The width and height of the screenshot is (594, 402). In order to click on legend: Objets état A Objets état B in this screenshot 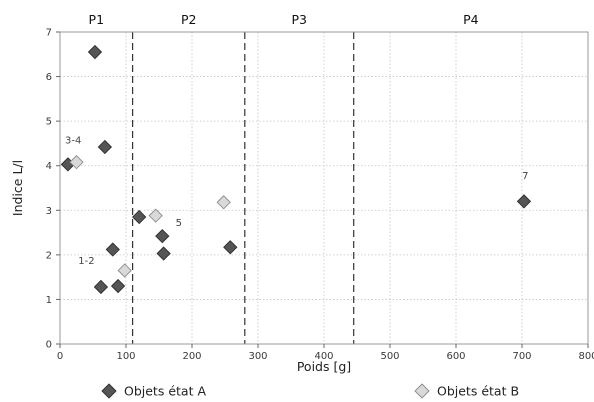, I will do `click(310, 391)`.